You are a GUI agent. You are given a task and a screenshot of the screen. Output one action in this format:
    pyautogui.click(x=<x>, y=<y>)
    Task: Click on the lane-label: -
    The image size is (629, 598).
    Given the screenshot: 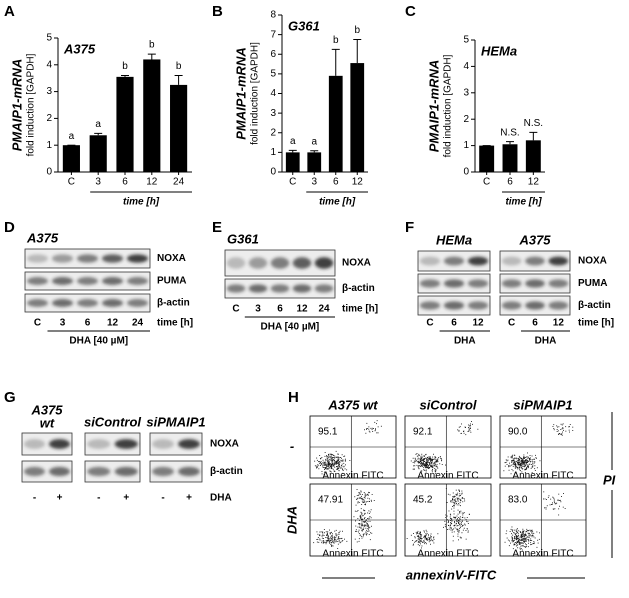 What is the action you would take?
    pyautogui.click(x=98, y=498)
    